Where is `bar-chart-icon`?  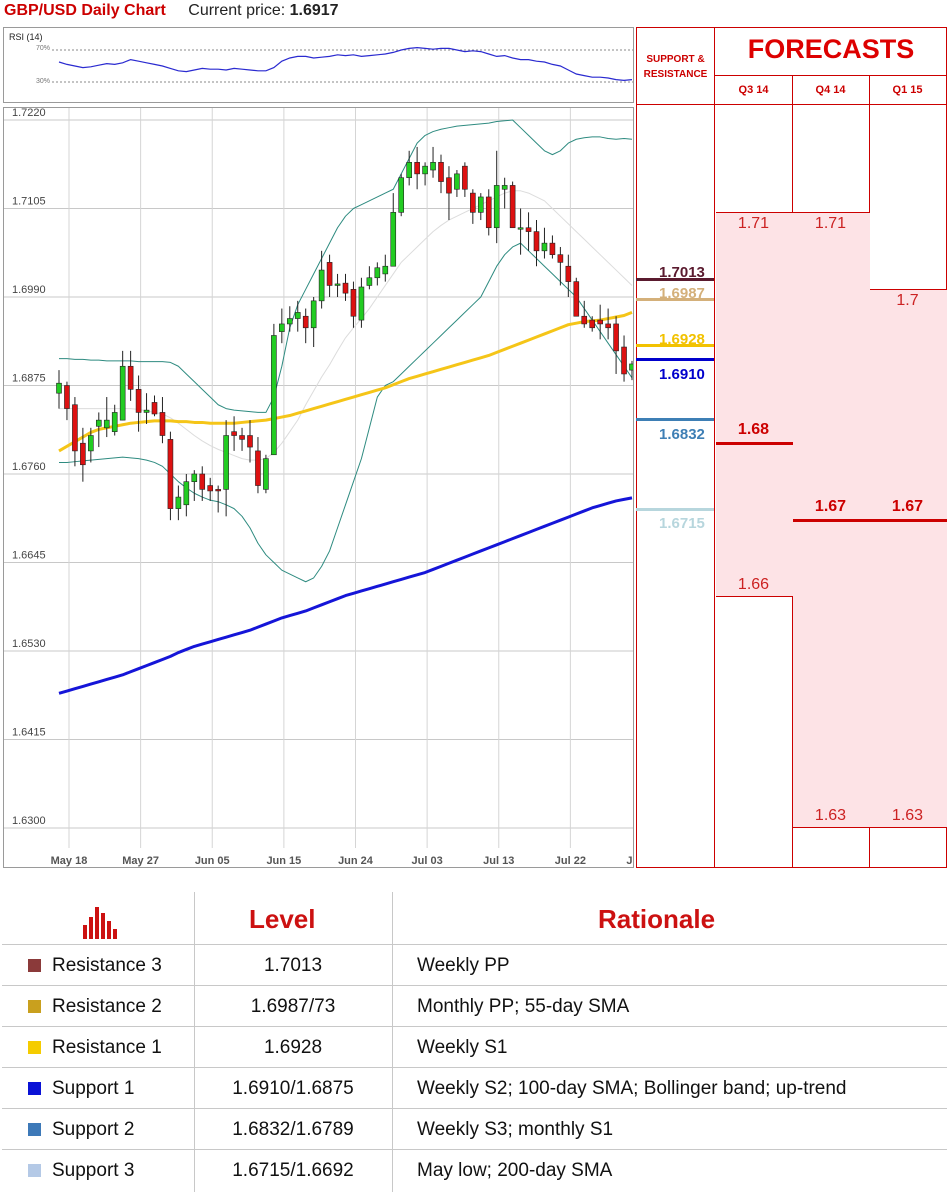
bar-chart-icon is located at coordinates (100, 923).